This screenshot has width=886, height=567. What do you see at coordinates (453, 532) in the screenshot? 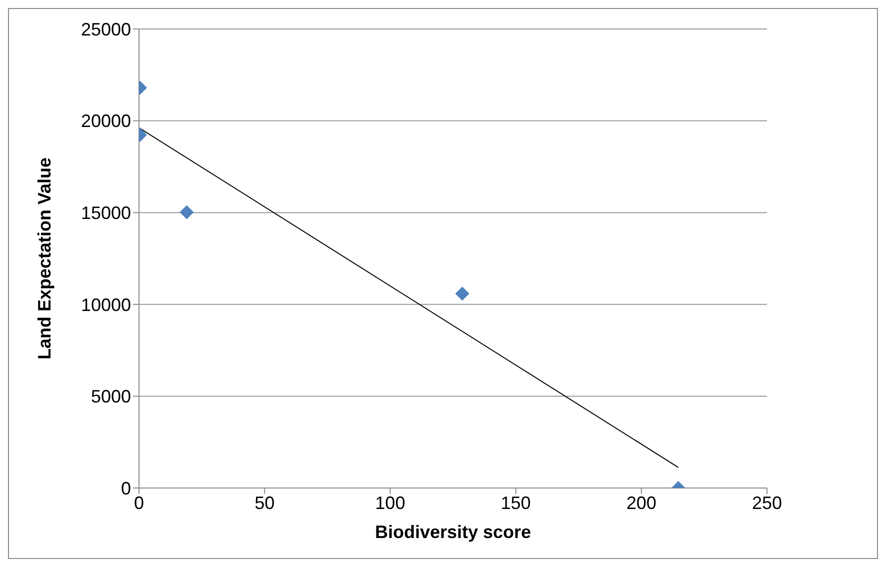
I see `x-axis-title: Biodiversity score` at bounding box center [453, 532].